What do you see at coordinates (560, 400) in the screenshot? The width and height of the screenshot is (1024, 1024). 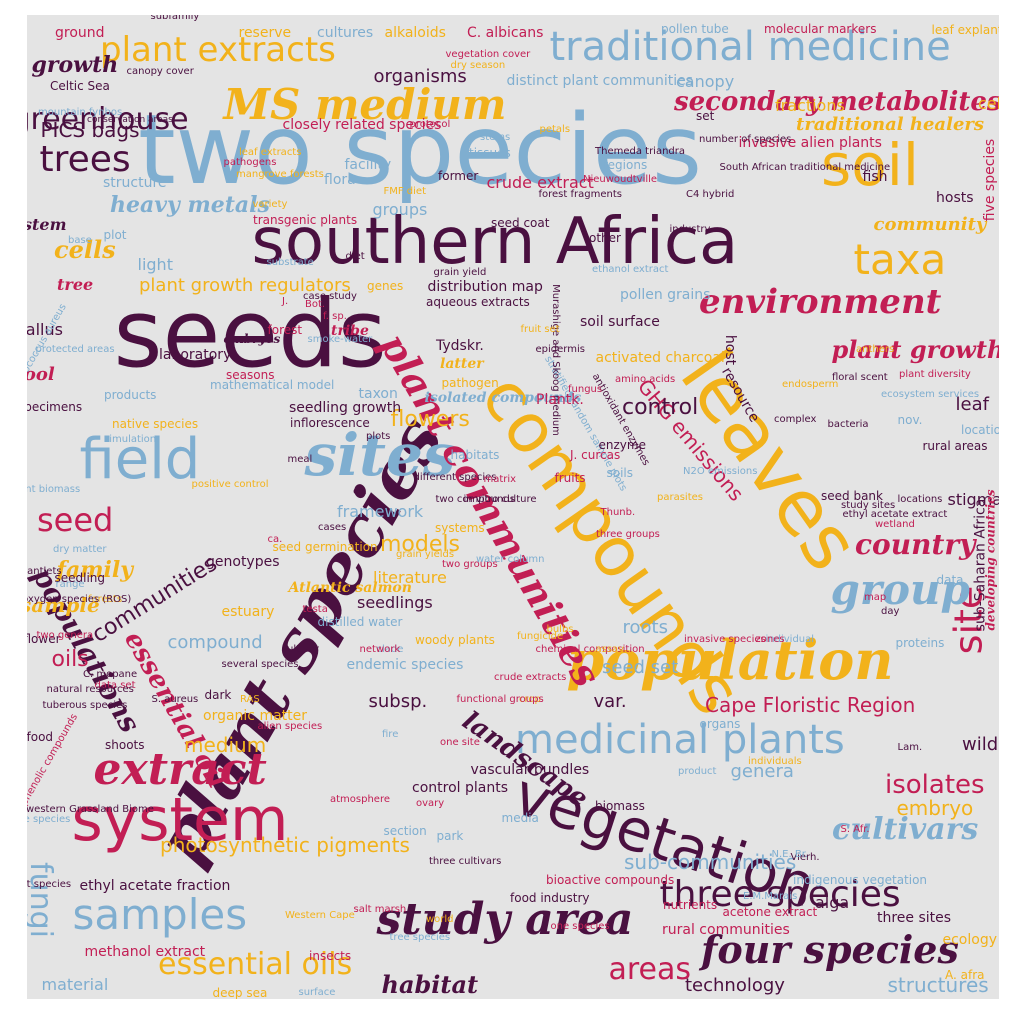 I see `cloud-word: Plantk.` at bounding box center [560, 400].